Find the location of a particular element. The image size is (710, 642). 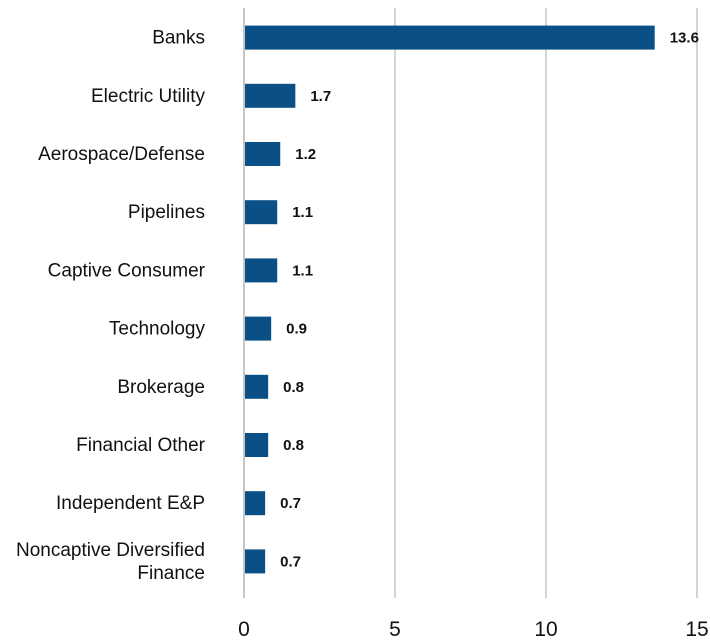

category-label-7: Financial Other is located at coordinates (141, 445).